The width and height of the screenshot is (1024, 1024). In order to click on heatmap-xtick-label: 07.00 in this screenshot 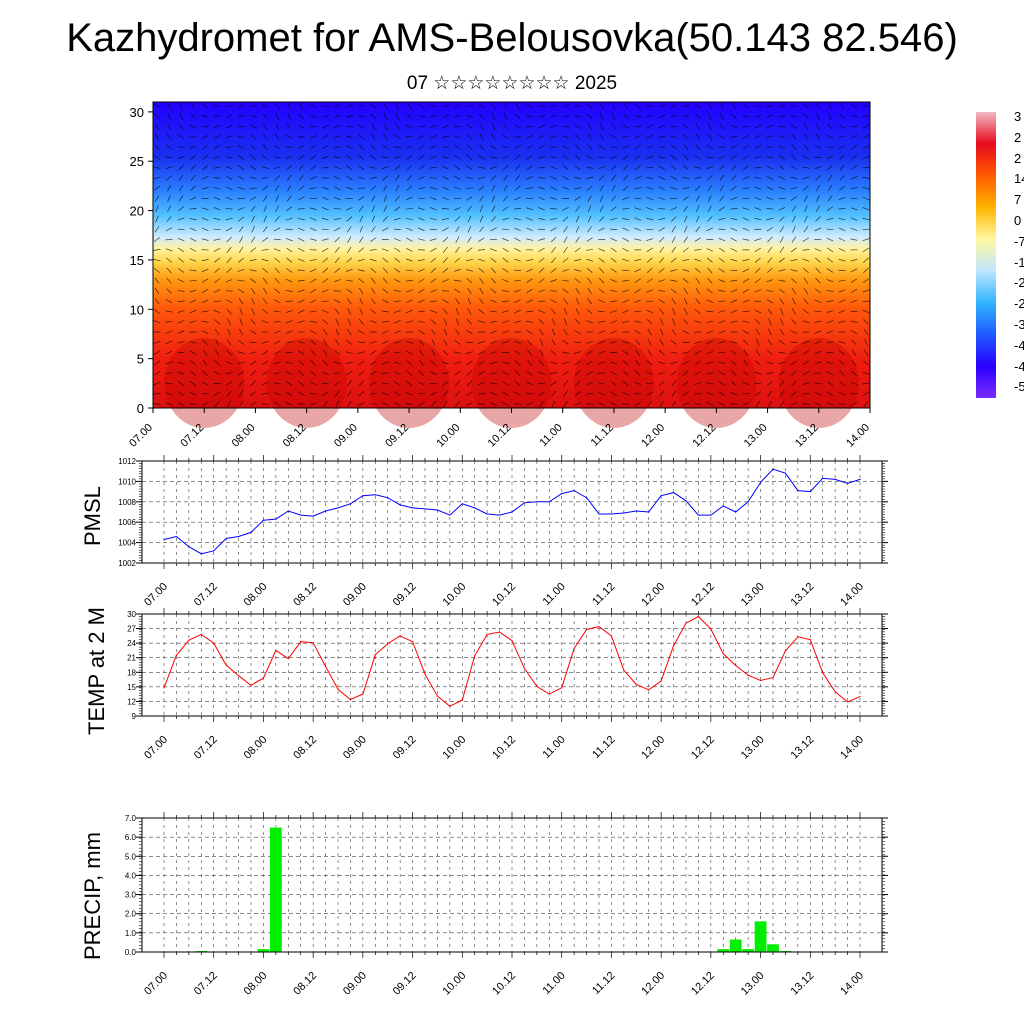, I will do `click(141, 436)`.